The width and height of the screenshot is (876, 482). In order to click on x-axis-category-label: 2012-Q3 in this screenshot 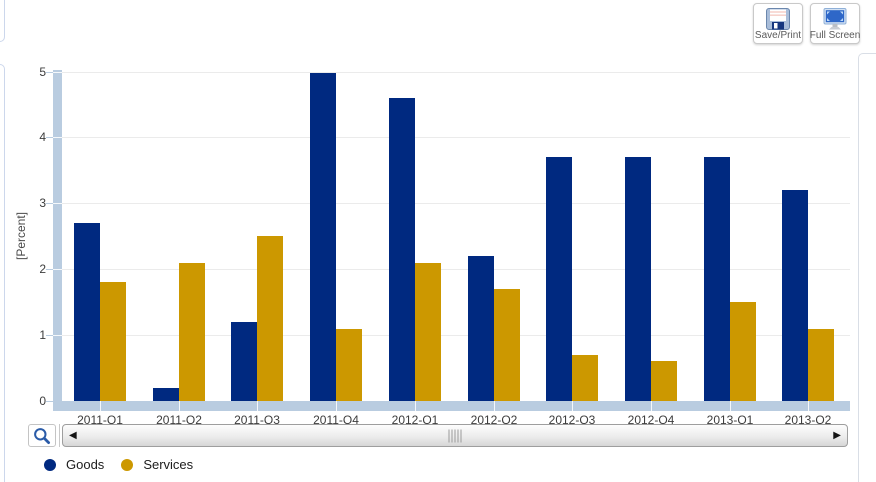, I will do `click(572, 420)`.